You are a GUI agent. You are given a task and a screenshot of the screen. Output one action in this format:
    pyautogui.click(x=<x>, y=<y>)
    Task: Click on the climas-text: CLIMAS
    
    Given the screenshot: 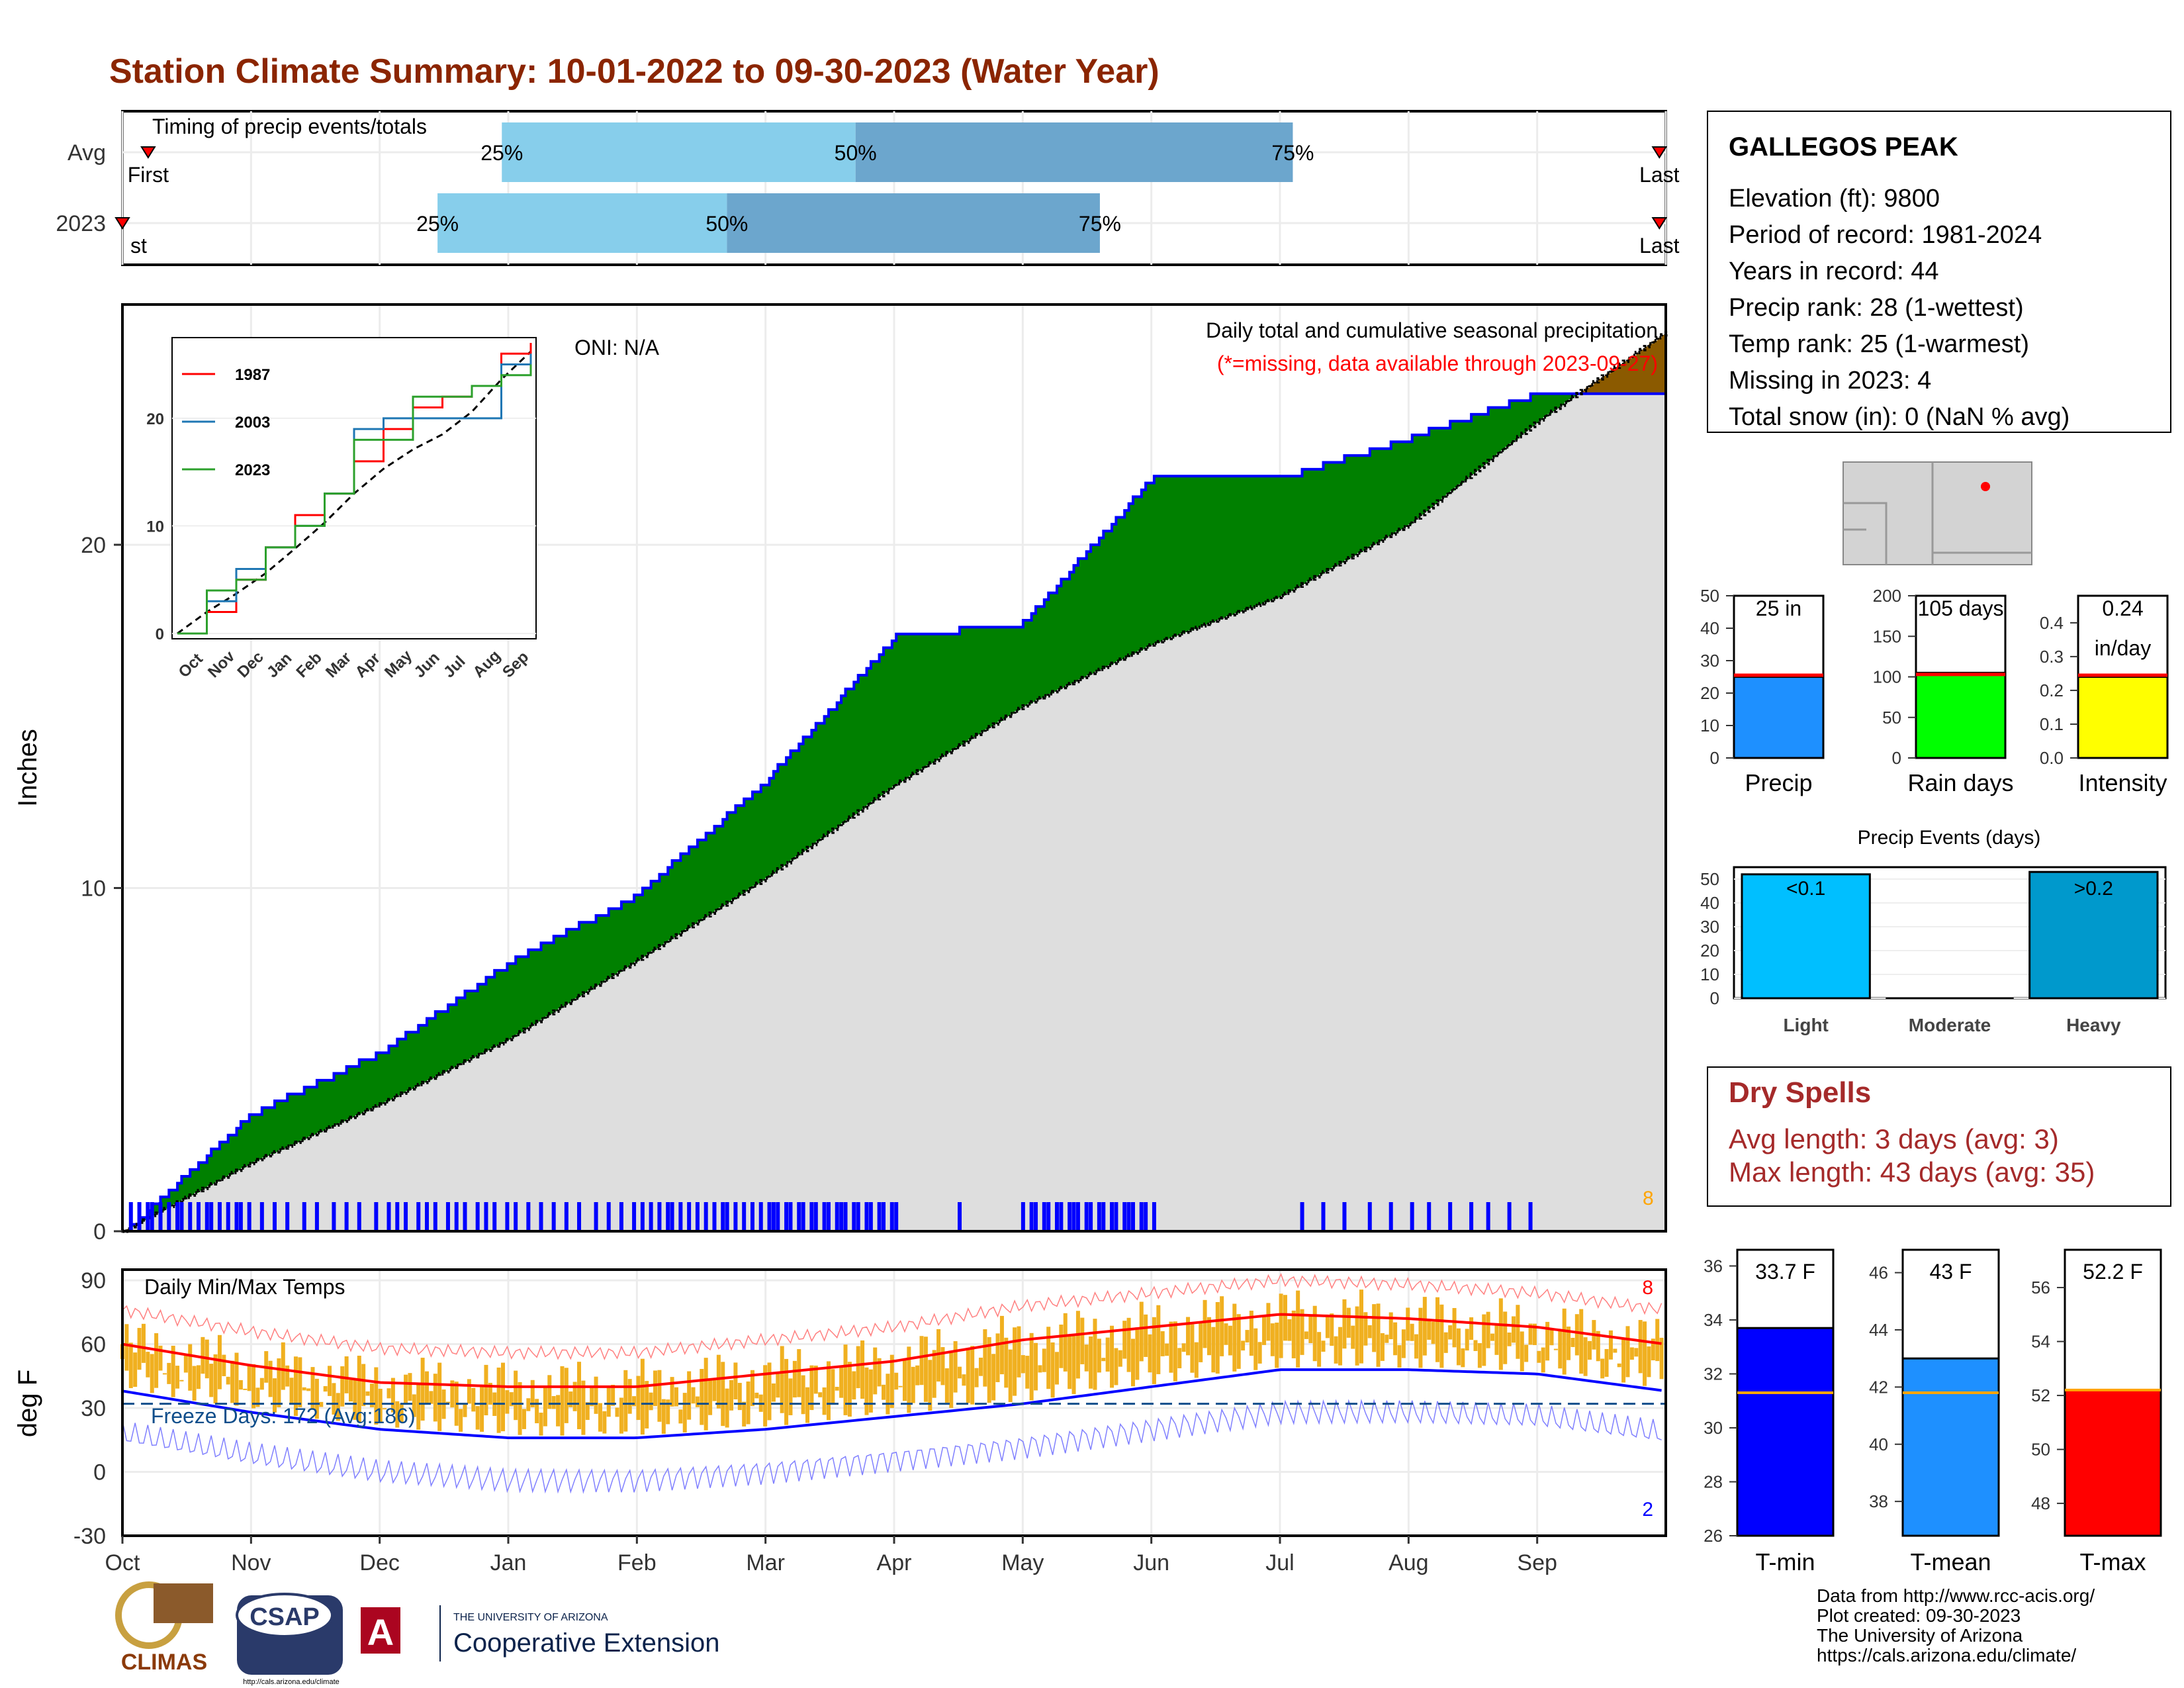 What is the action you would take?
    pyautogui.click(x=164, y=1662)
    